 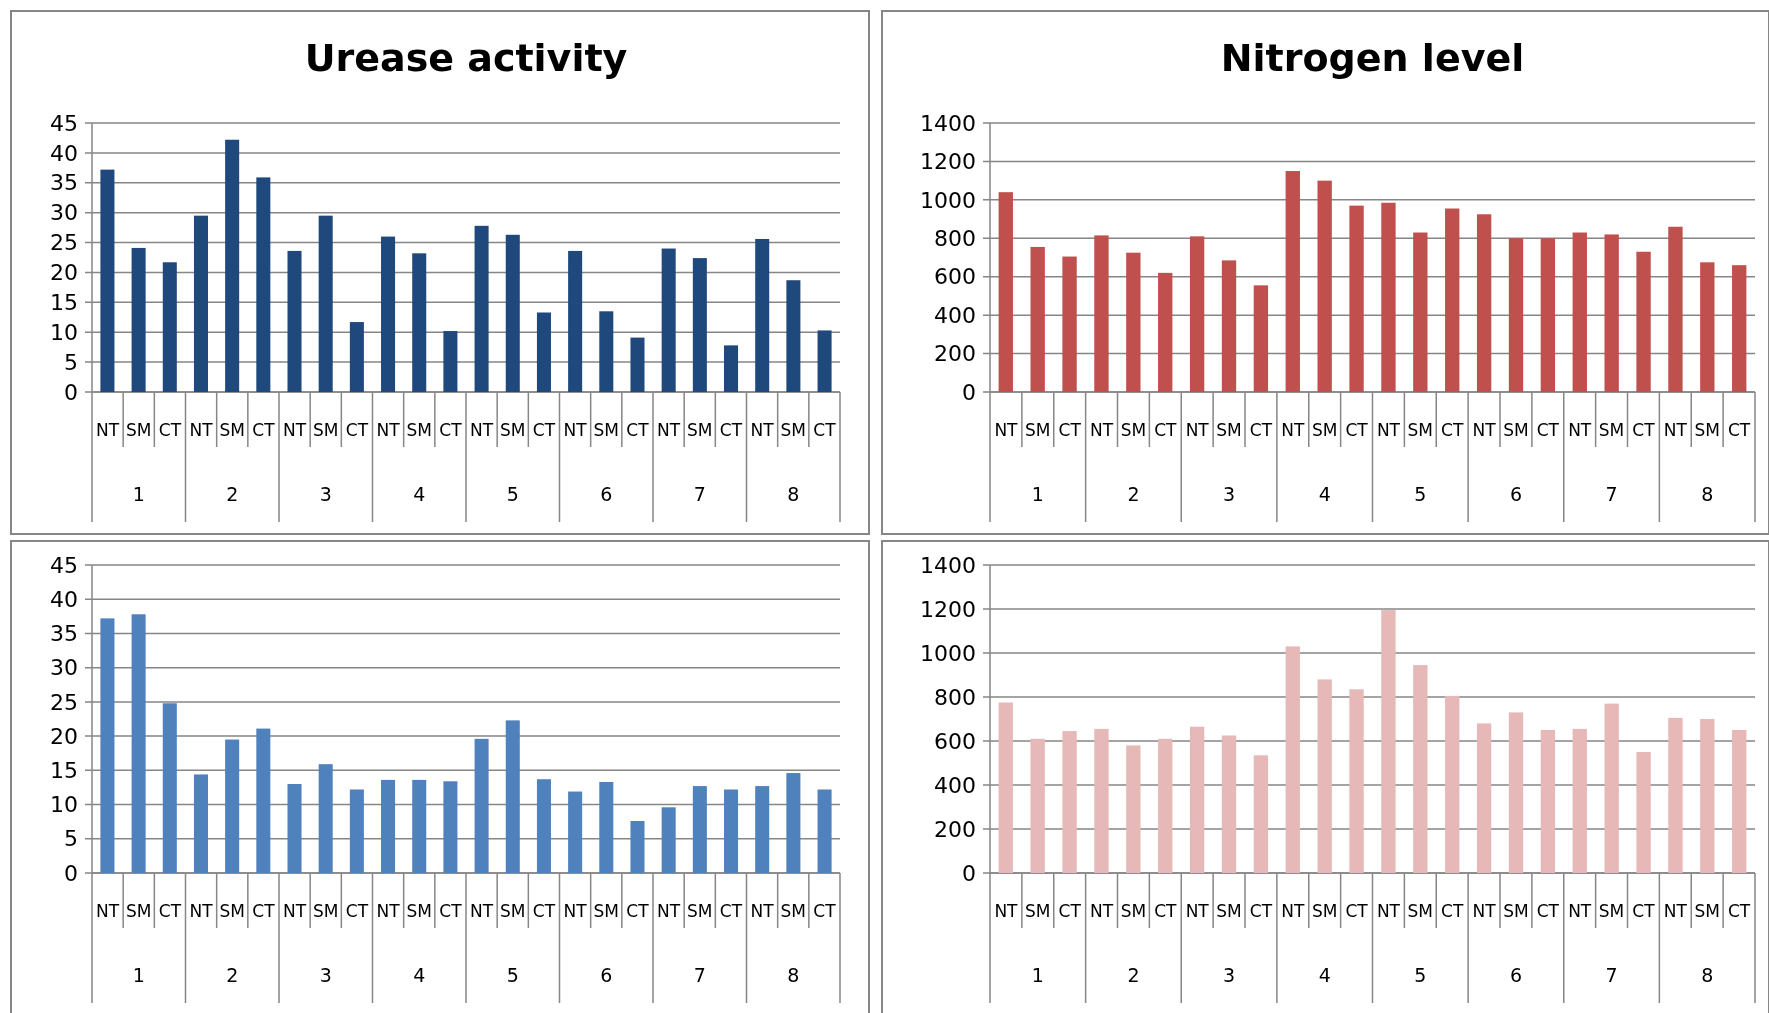 I want to click on text: 3, so click(x=1229, y=493).